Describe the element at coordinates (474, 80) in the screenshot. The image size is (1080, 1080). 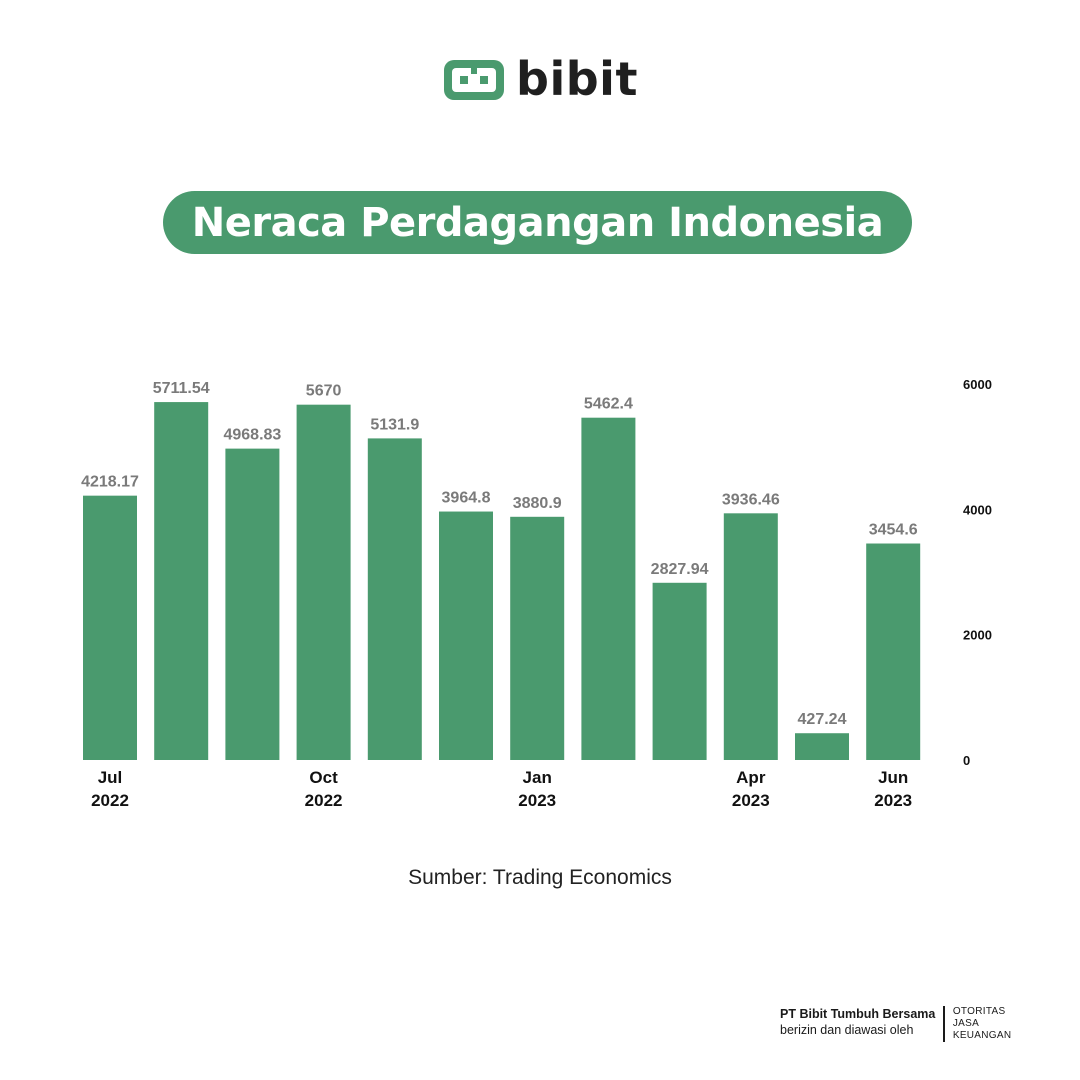
I see `bibit-logo-icon` at that location.